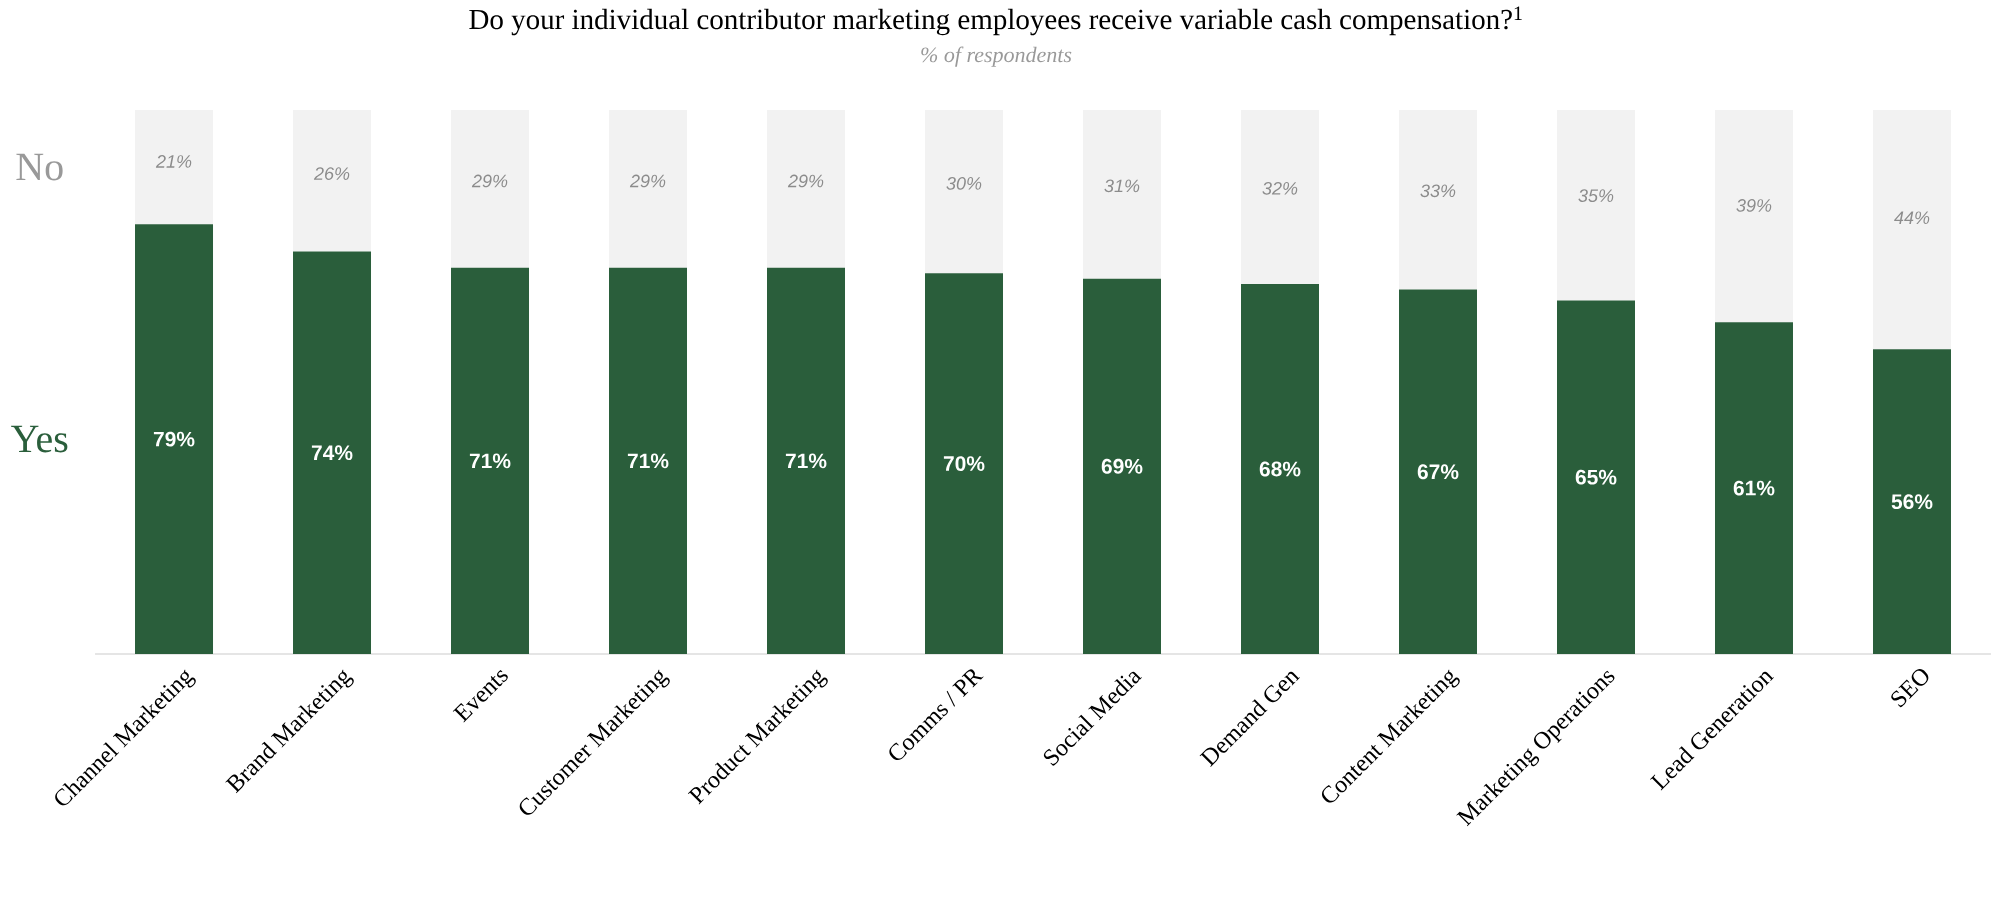  What do you see at coordinates (1912, 217) in the screenshot?
I see `data-label: 44%` at bounding box center [1912, 217].